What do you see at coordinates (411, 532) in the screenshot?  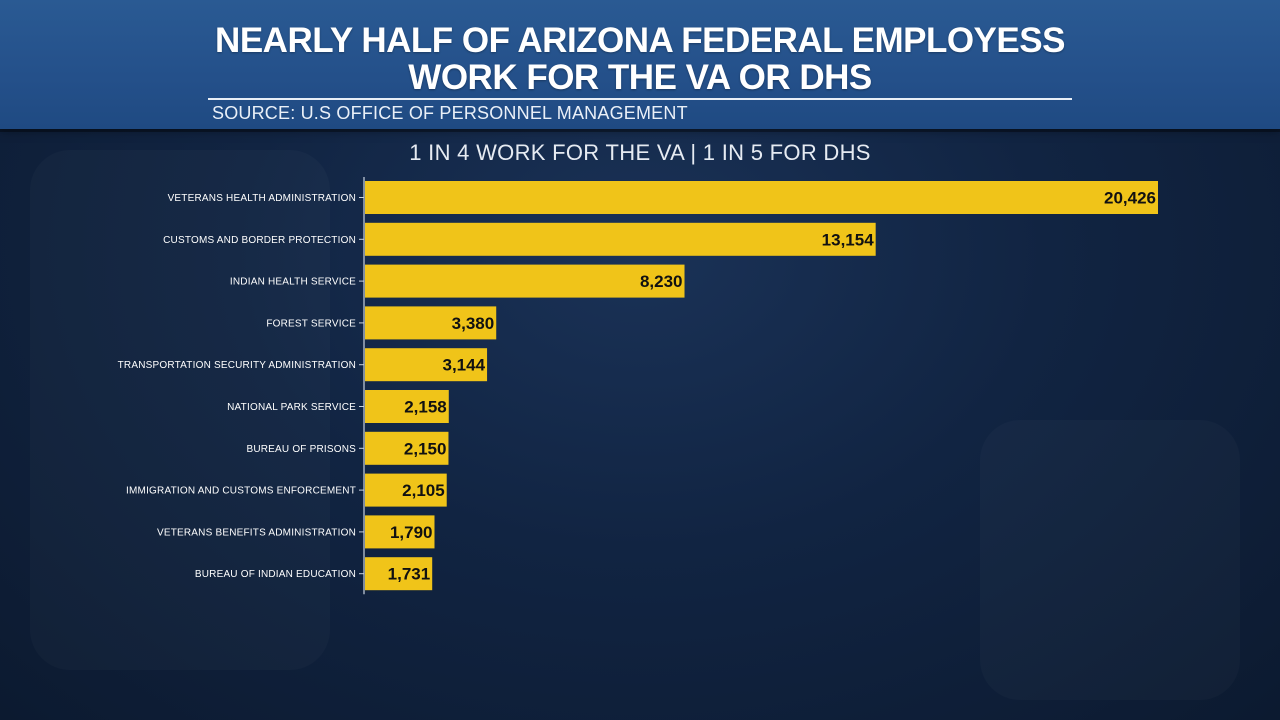 I see `value-label: 1,790` at bounding box center [411, 532].